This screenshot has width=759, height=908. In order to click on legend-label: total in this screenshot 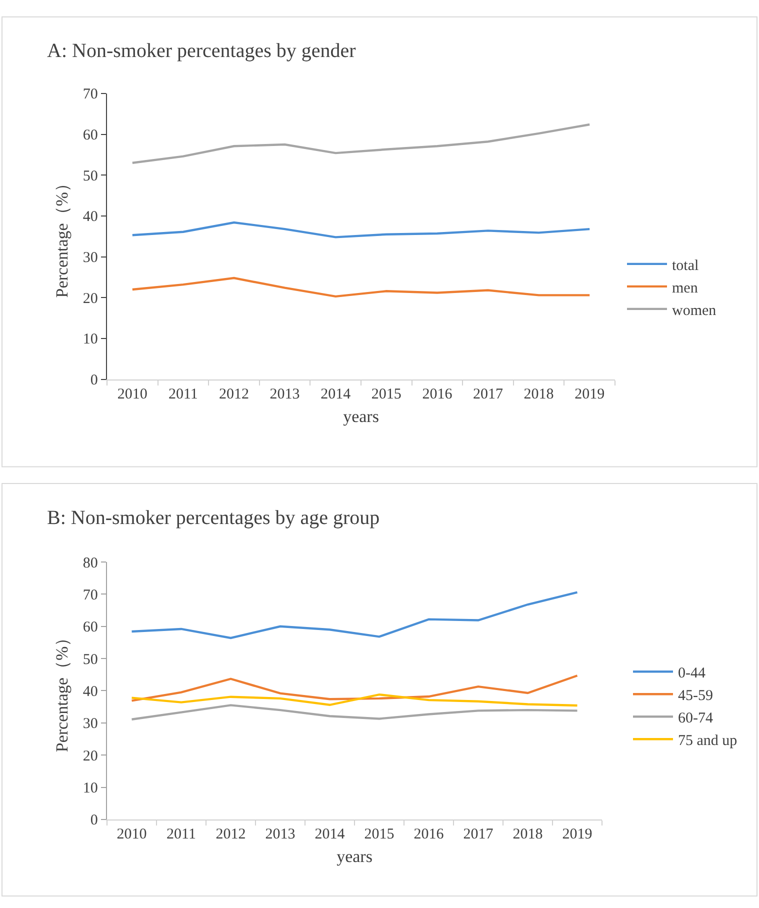, I will do `click(685, 266)`.